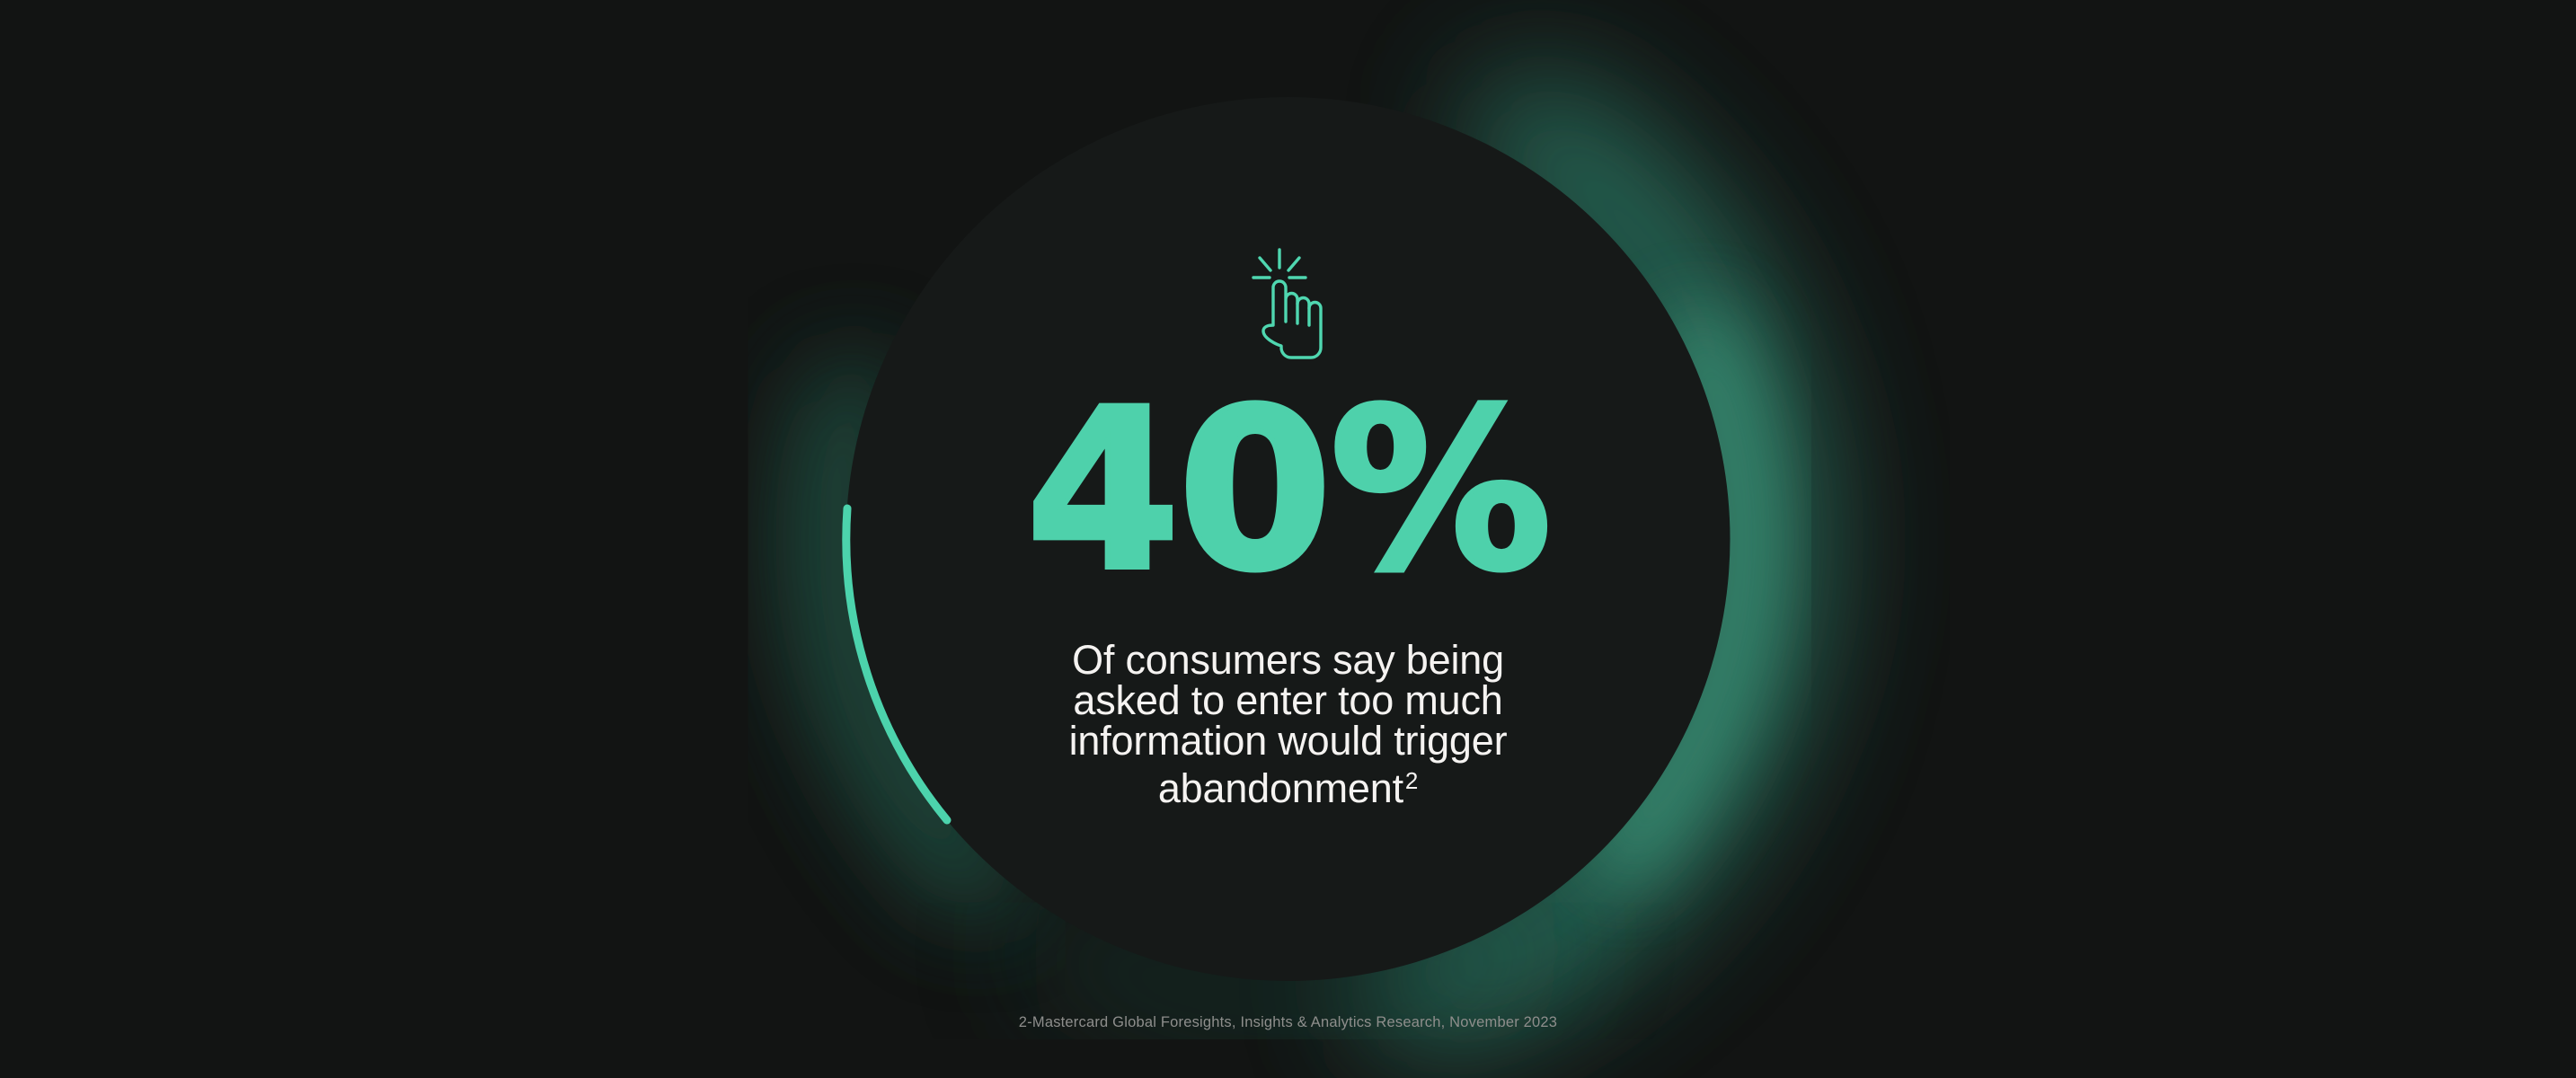  I want to click on glow-bottom, so click(1295, 971).